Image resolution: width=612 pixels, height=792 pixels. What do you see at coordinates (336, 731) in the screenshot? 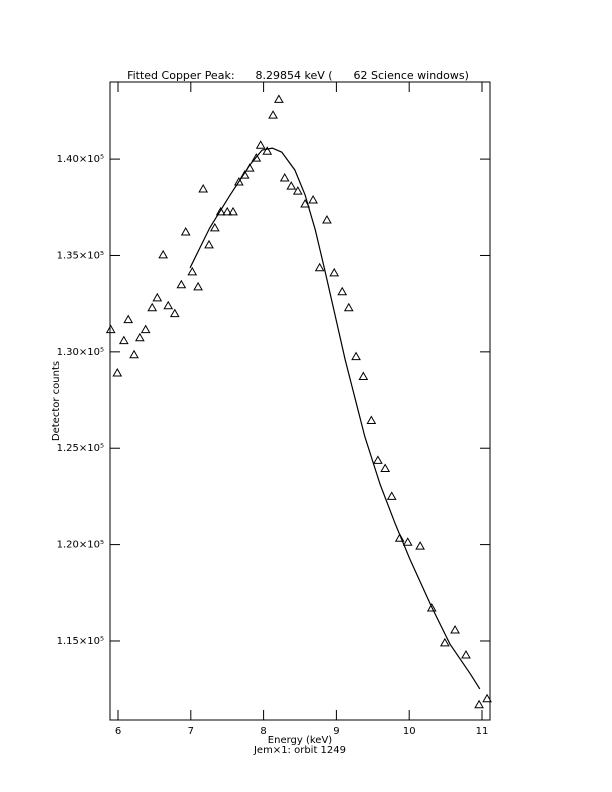
I see `x-tick-label: 9` at bounding box center [336, 731].